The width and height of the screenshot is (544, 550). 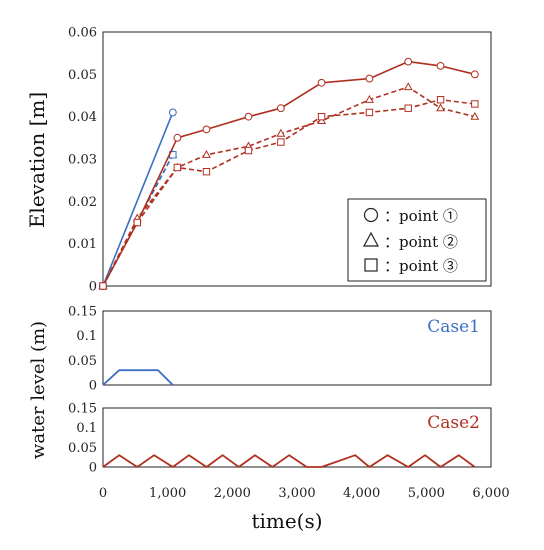 I want to click on elevation-y-ticks: 0 0.01 0.02 0.03 0.04 0.05 0.06, so click(x=82, y=160).